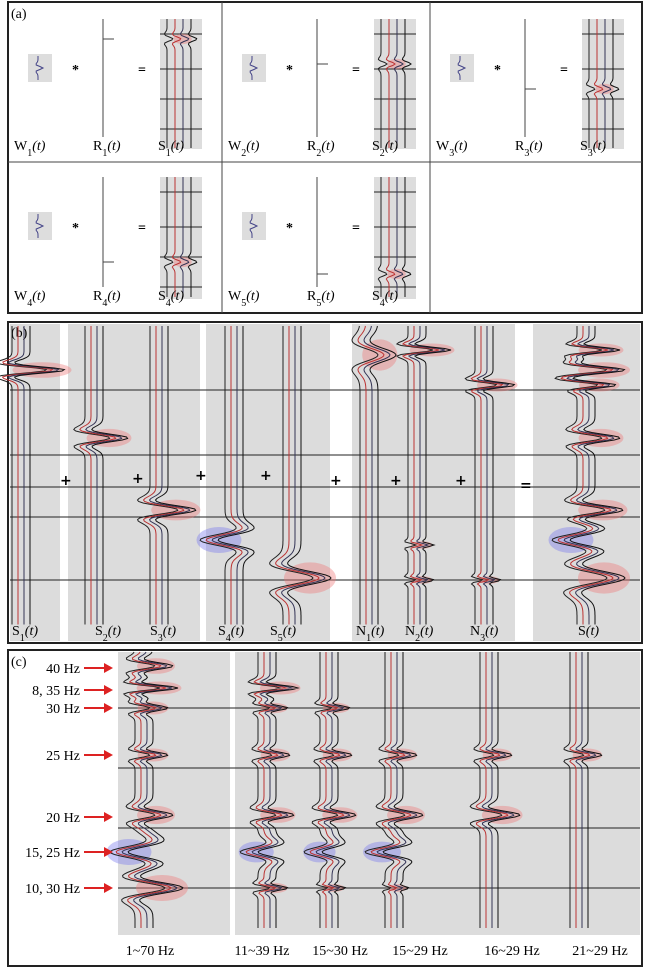 The width and height of the screenshot is (650, 968). I want to click on arrow-head, so click(108, 852).